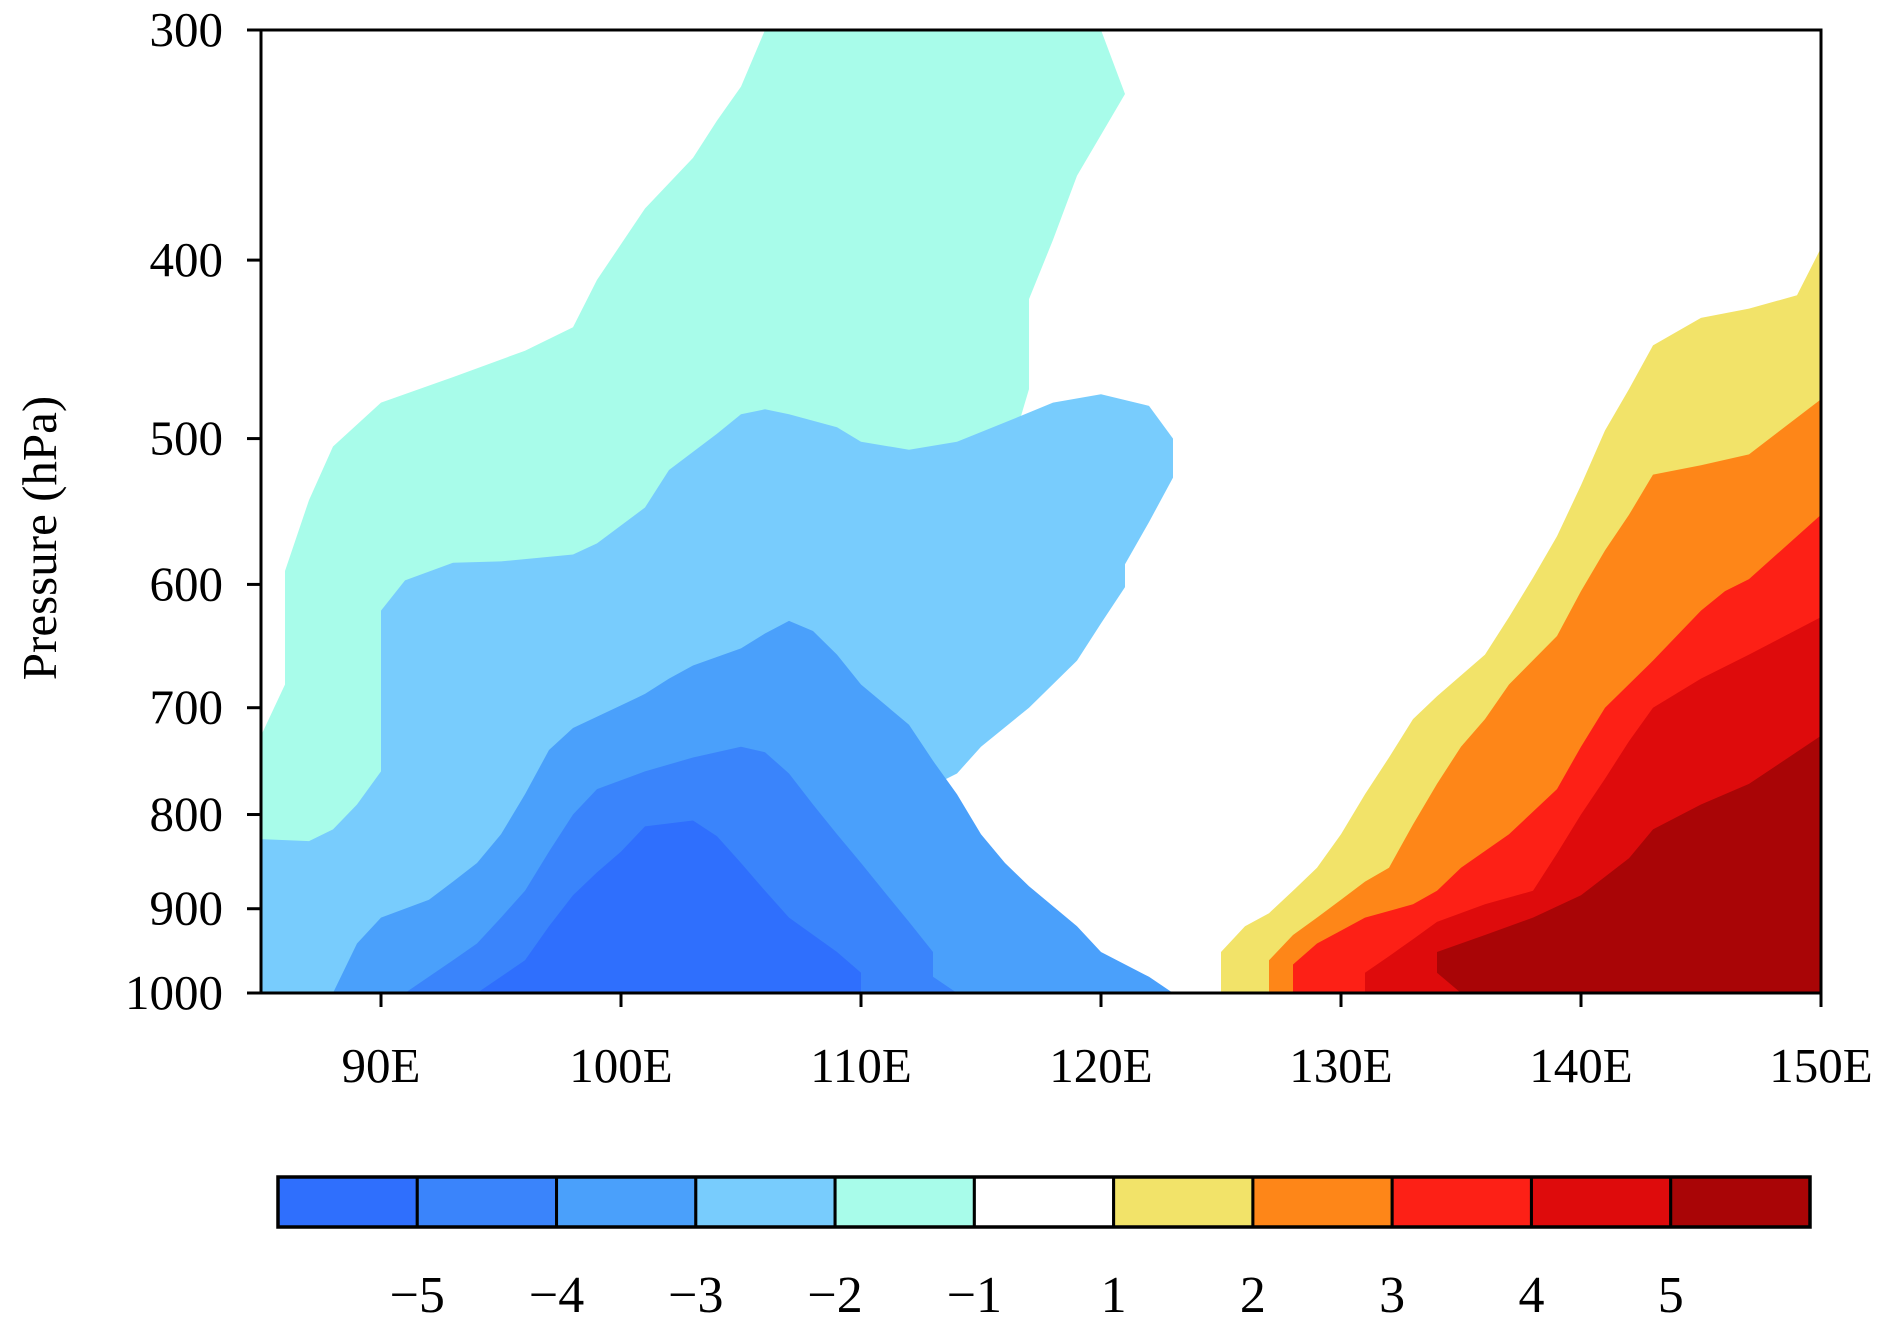 This screenshot has width=1890, height=1318. Describe the element at coordinates (1671, 1292) in the screenshot. I see `colorbar-label: 5` at that location.